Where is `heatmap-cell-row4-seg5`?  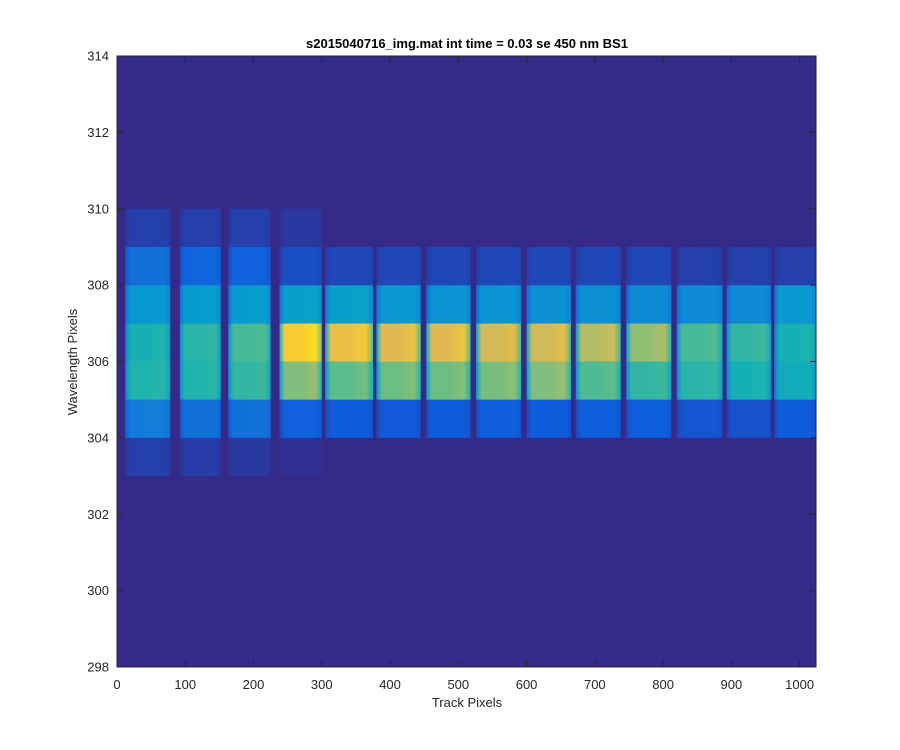 heatmap-cell-row4-seg5 is located at coordinates (398, 304).